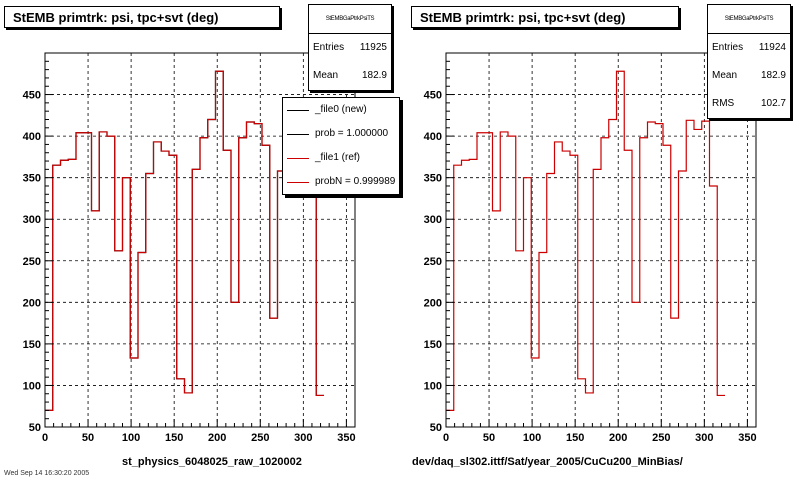 This screenshot has height=480, width=800. Describe the element at coordinates (35, 428) in the screenshot. I see `left-ytick-label-50: 50` at that location.